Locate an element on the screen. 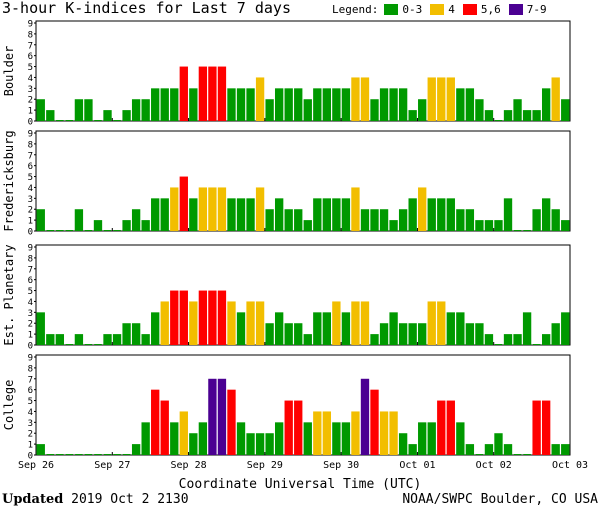  panel-label: Boulder is located at coordinates (9, 71).